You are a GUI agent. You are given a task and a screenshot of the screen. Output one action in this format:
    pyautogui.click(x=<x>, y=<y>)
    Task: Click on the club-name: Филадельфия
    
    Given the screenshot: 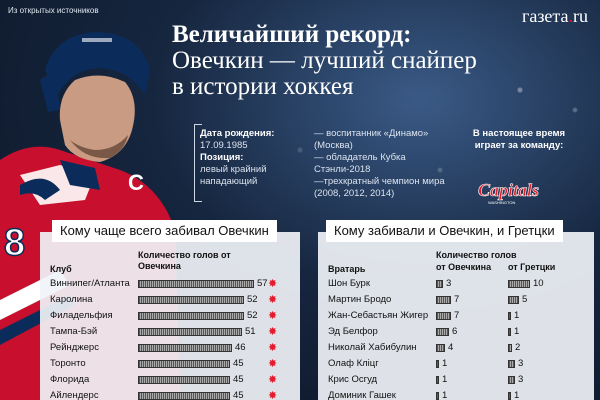 What is the action you would take?
    pyautogui.click(x=81, y=315)
    